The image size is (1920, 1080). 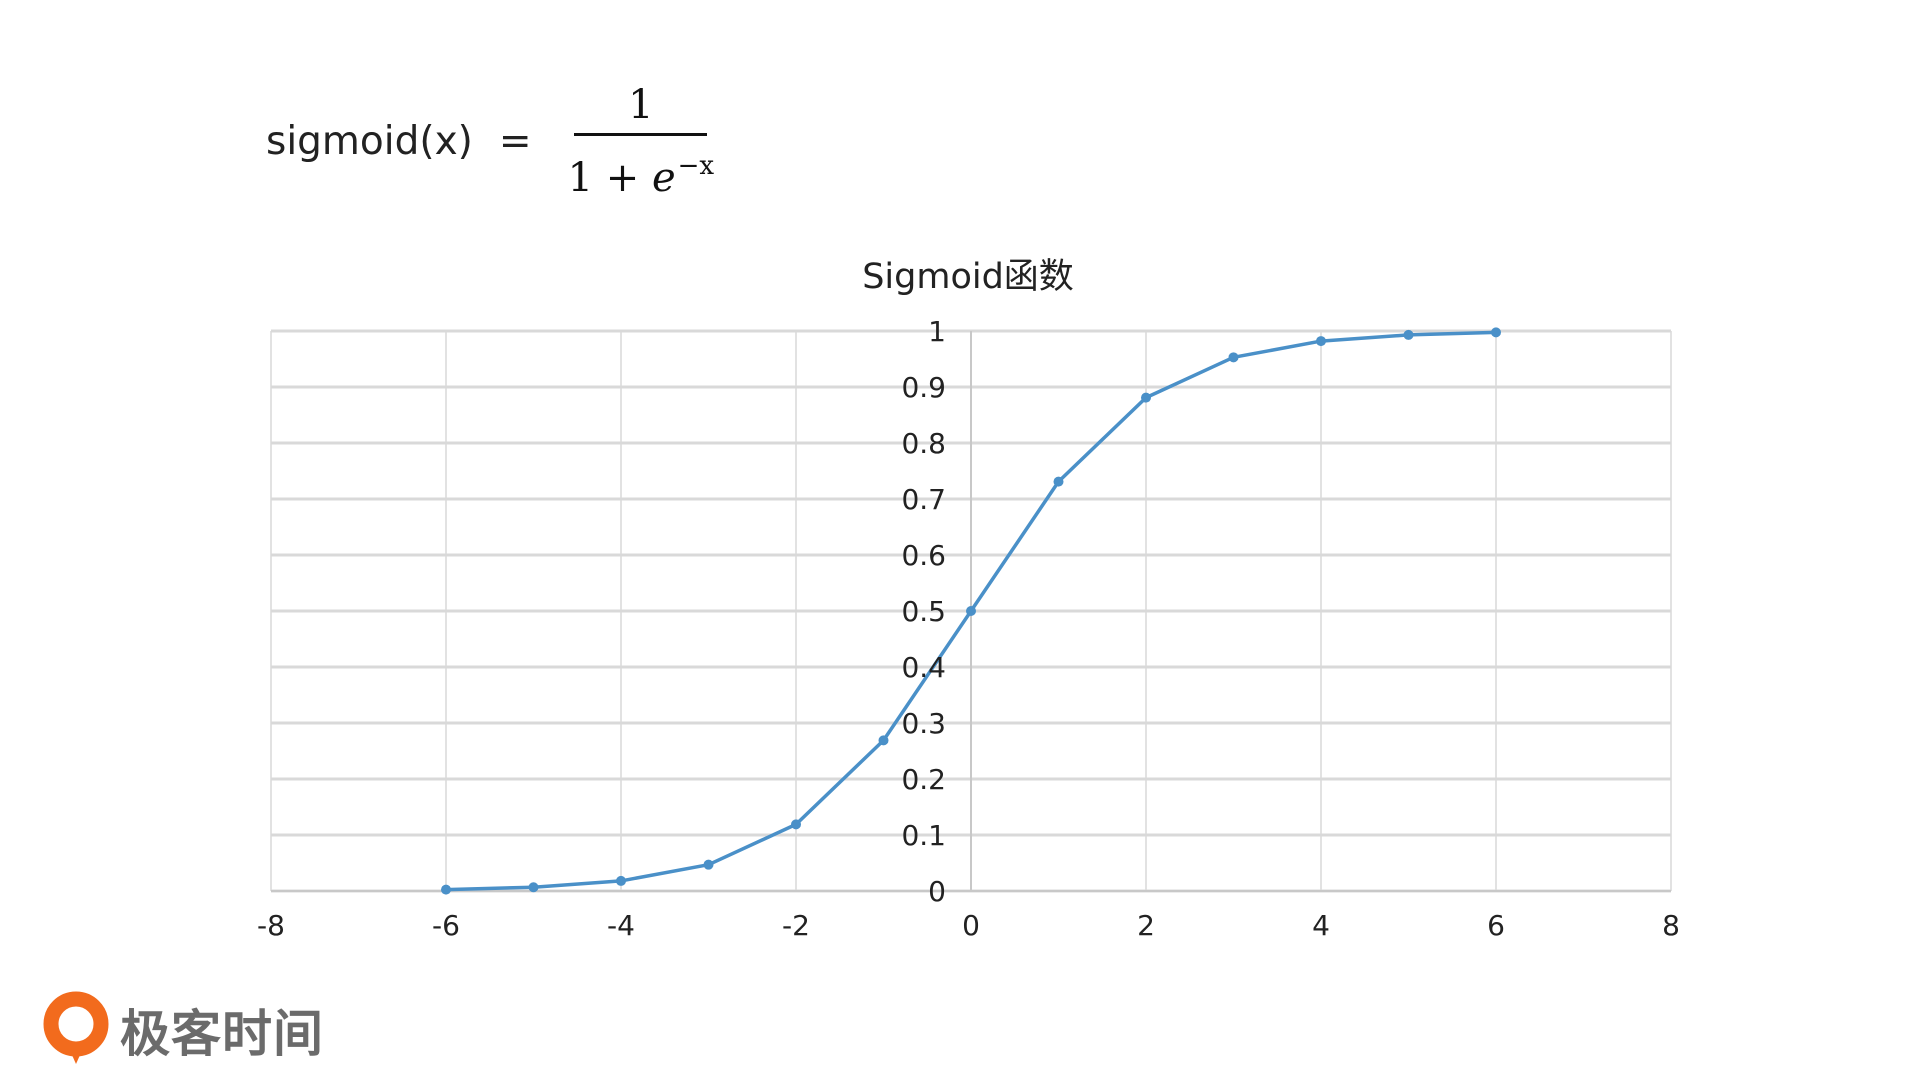 I want to click on geektime-logo: 极客时间, so click(x=183, y=1030).